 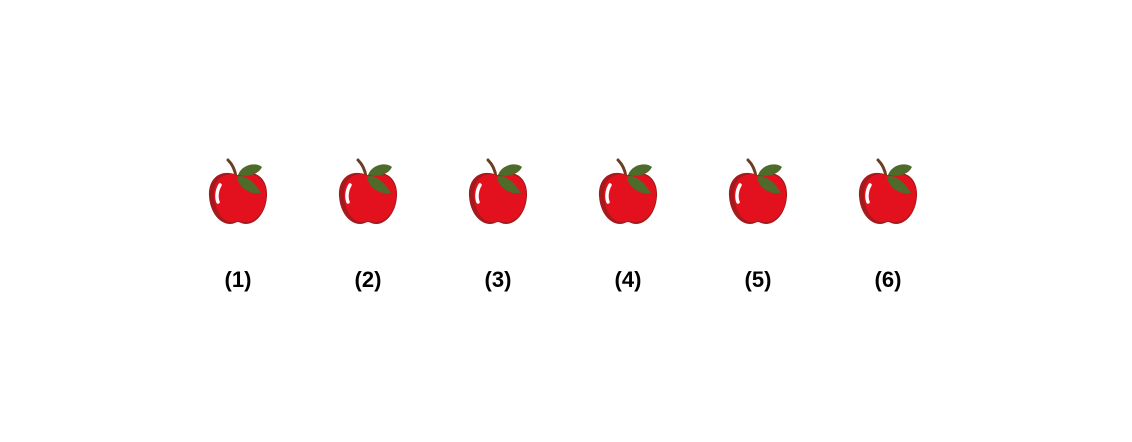 I want to click on apple-item-2: (2), so click(x=368, y=227).